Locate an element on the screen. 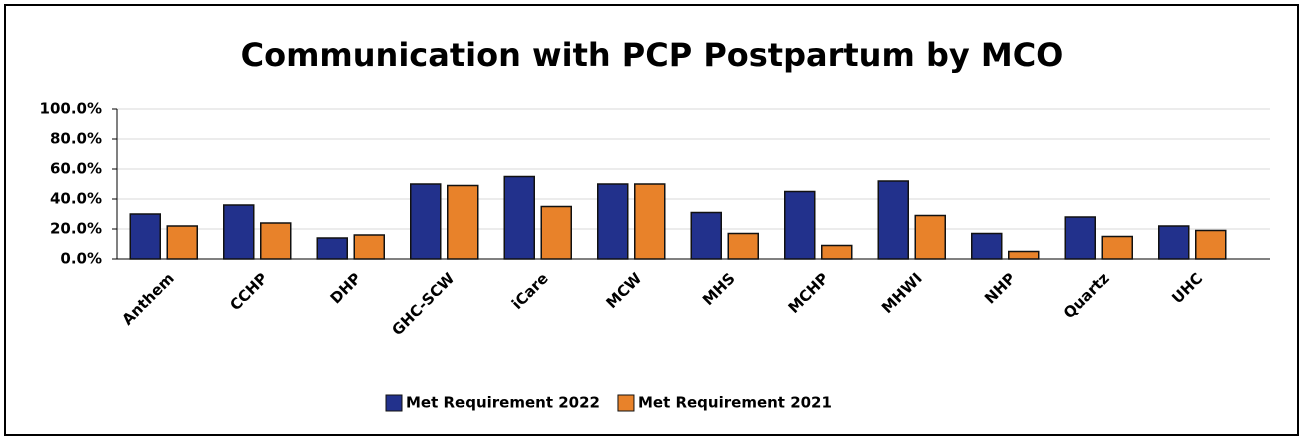  chart-title: Communication with PCP Postpartum by MCO is located at coordinates (652, 55).